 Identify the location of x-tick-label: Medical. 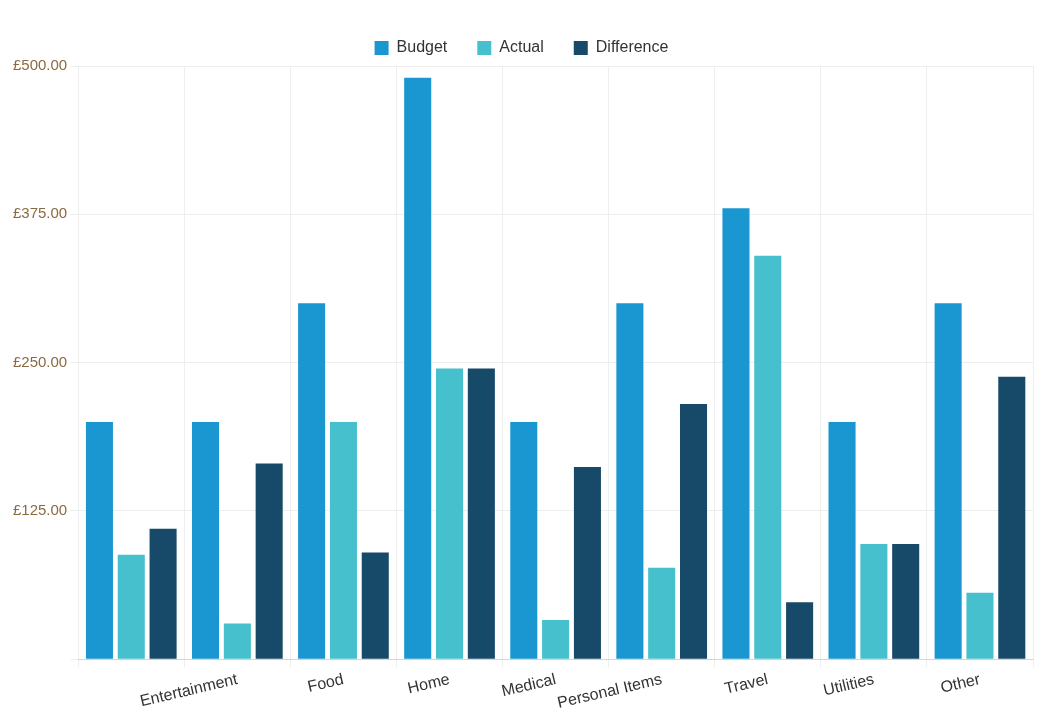
(528, 685).